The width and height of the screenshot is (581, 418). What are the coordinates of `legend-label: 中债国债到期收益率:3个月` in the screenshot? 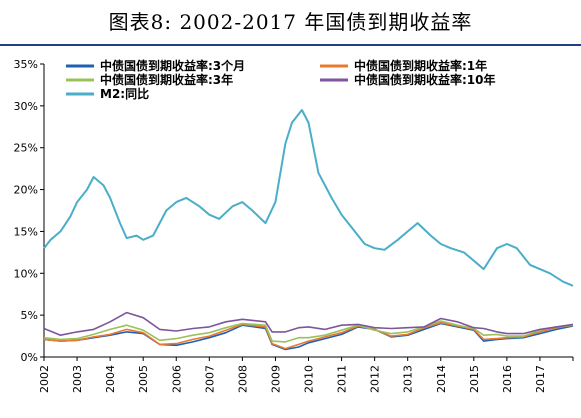 It's located at (172, 65).